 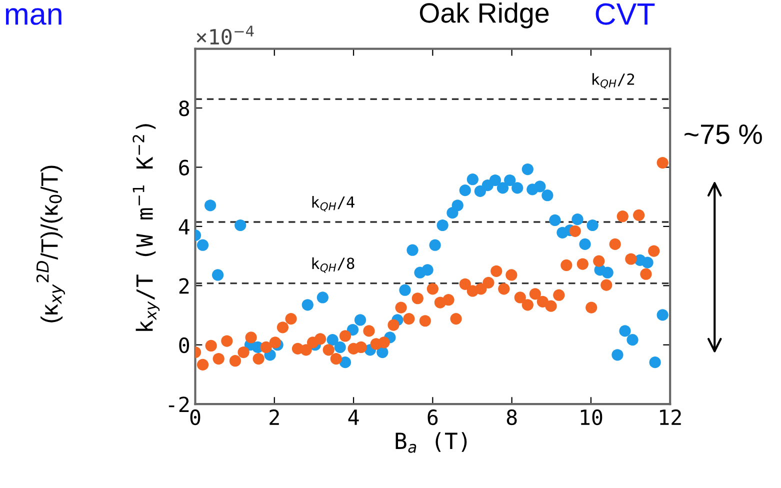 I want to click on text: man, so click(x=34, y=16).